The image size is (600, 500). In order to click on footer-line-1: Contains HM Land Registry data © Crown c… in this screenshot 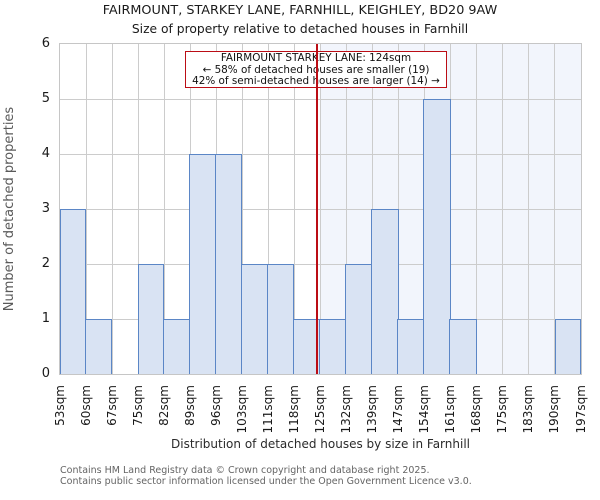, I will do `click(245, 470)`.